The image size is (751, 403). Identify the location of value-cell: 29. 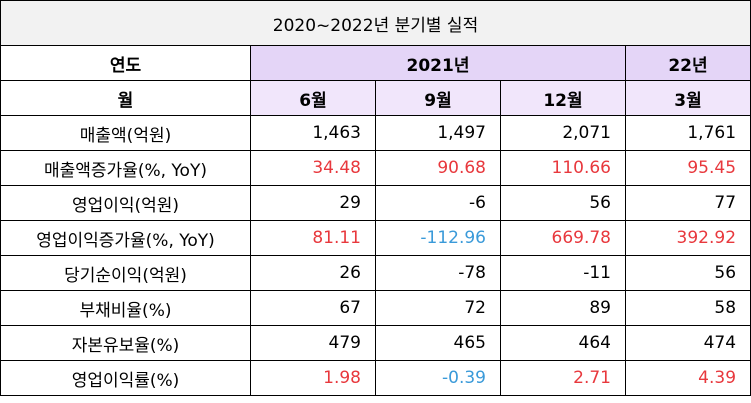
(313, 203).